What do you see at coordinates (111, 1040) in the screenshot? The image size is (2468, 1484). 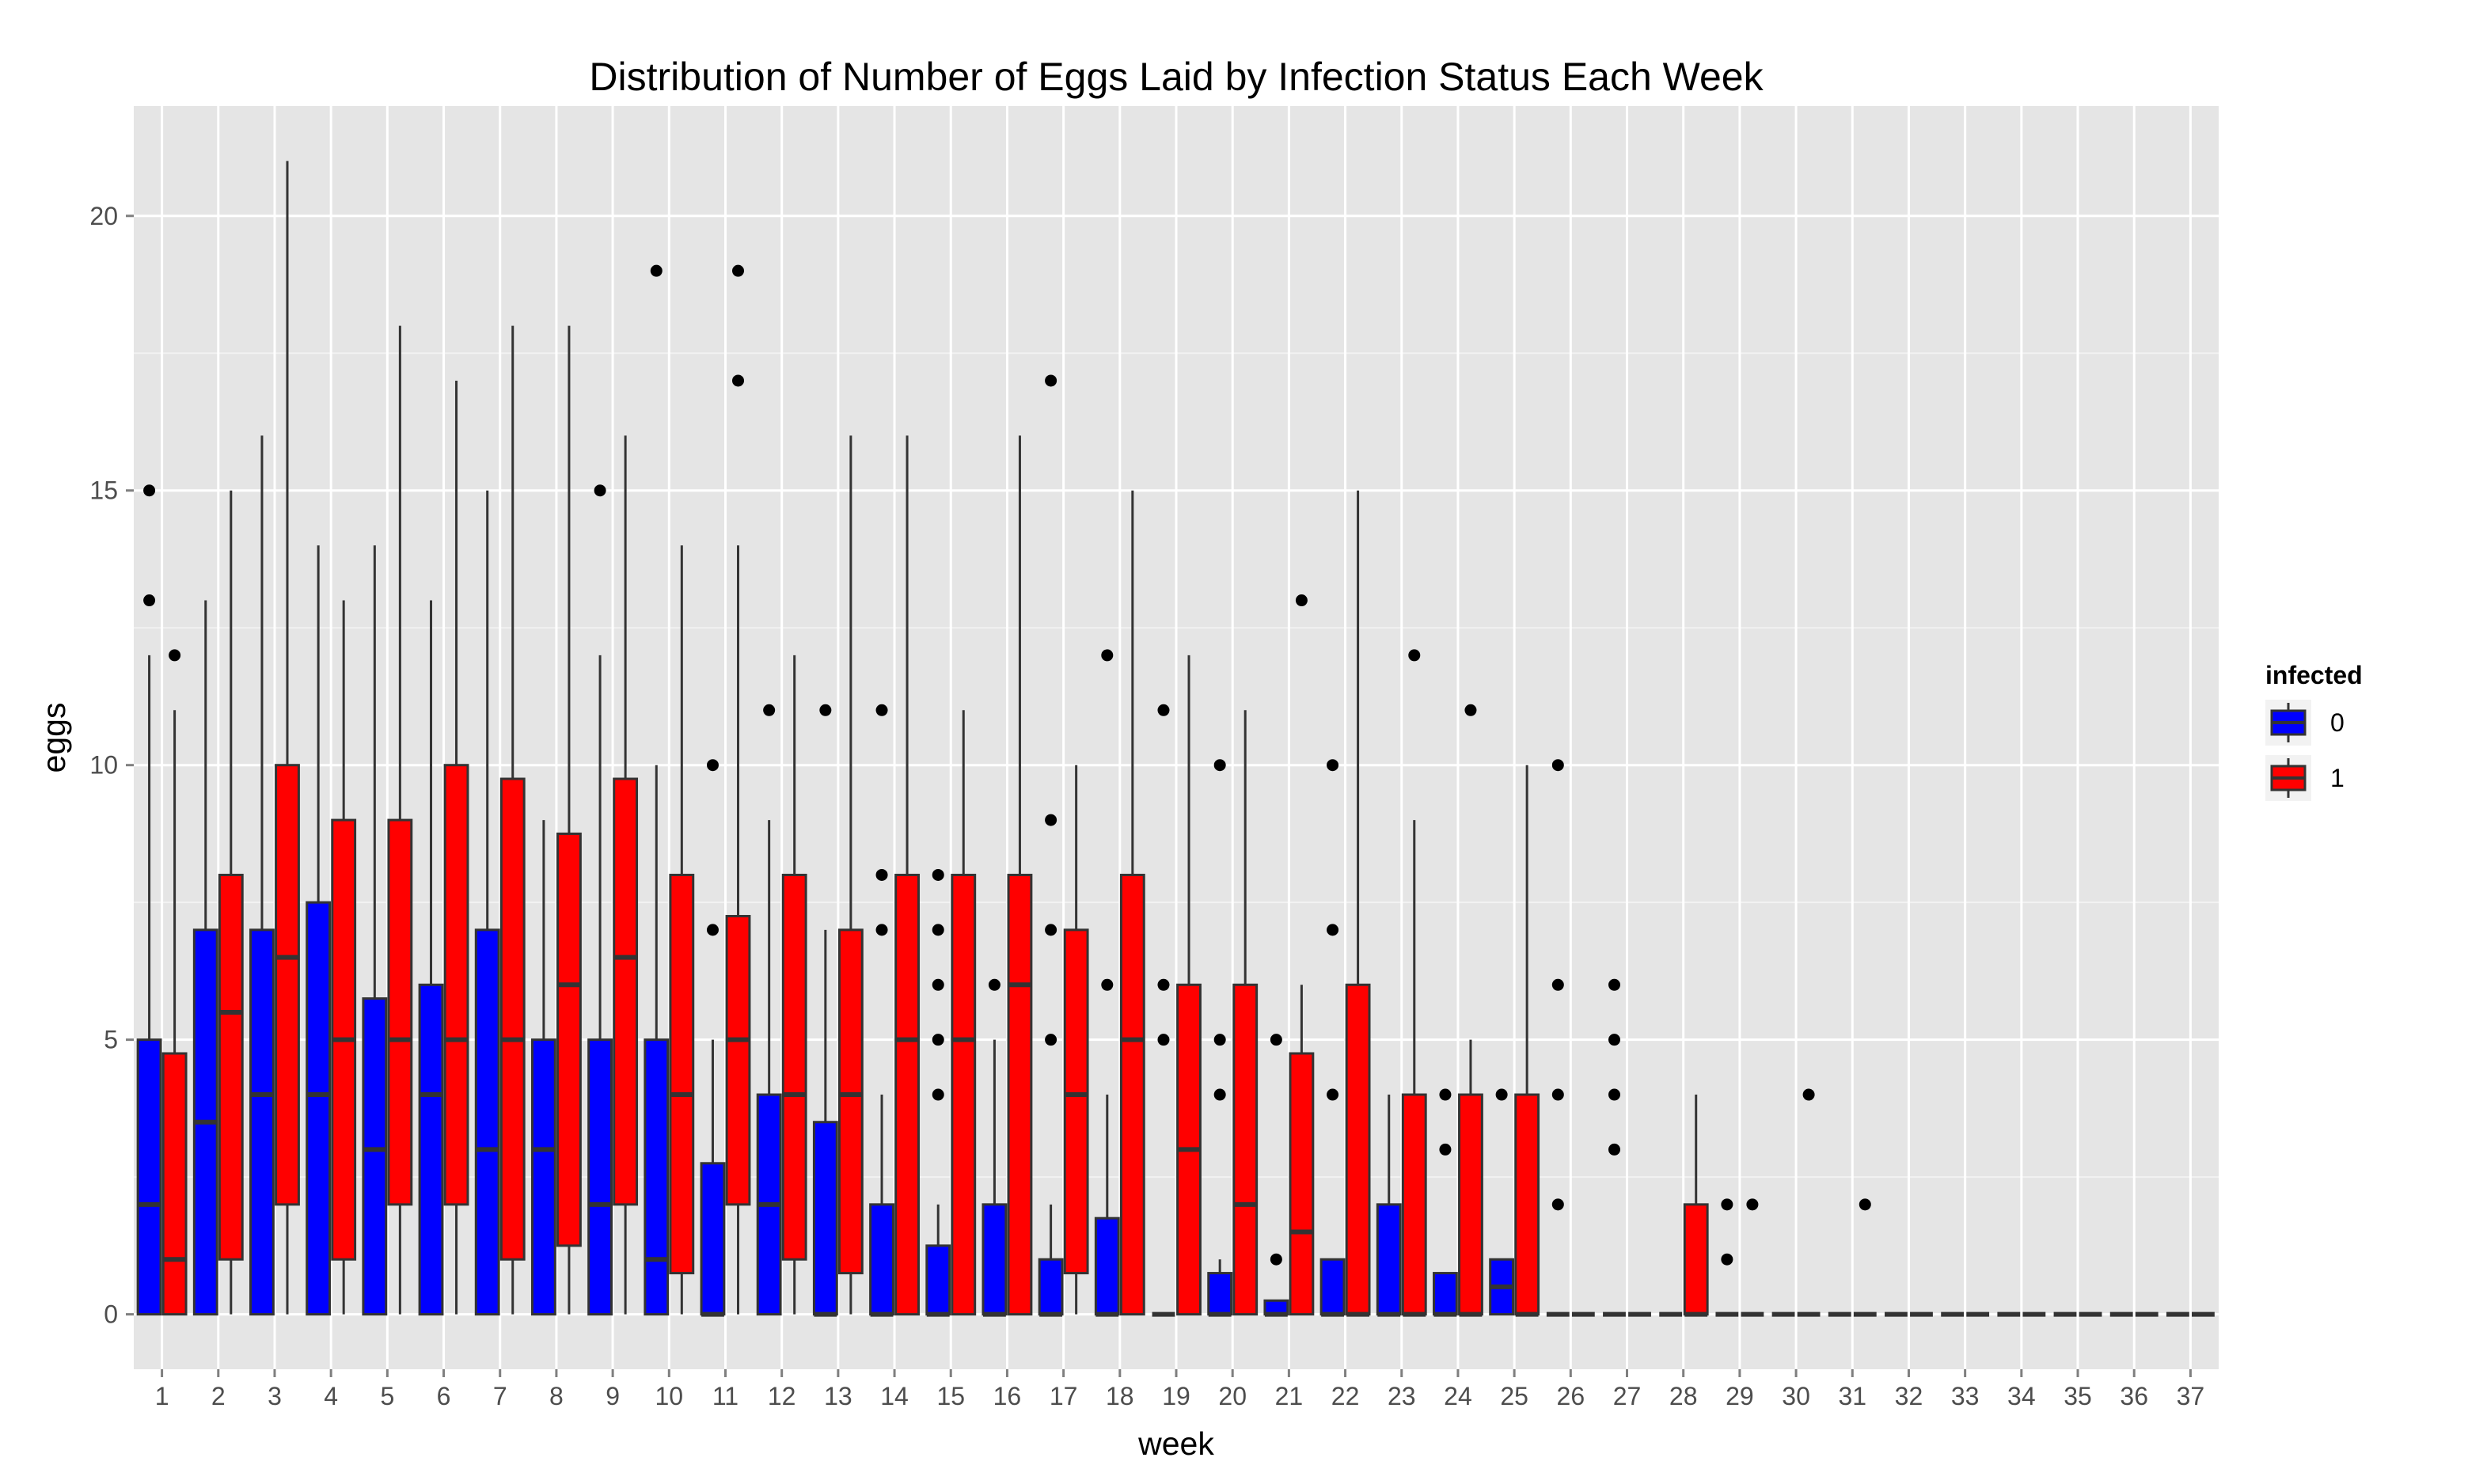 I see `y-tick-label: 5` at bounding box center [111, 1040].